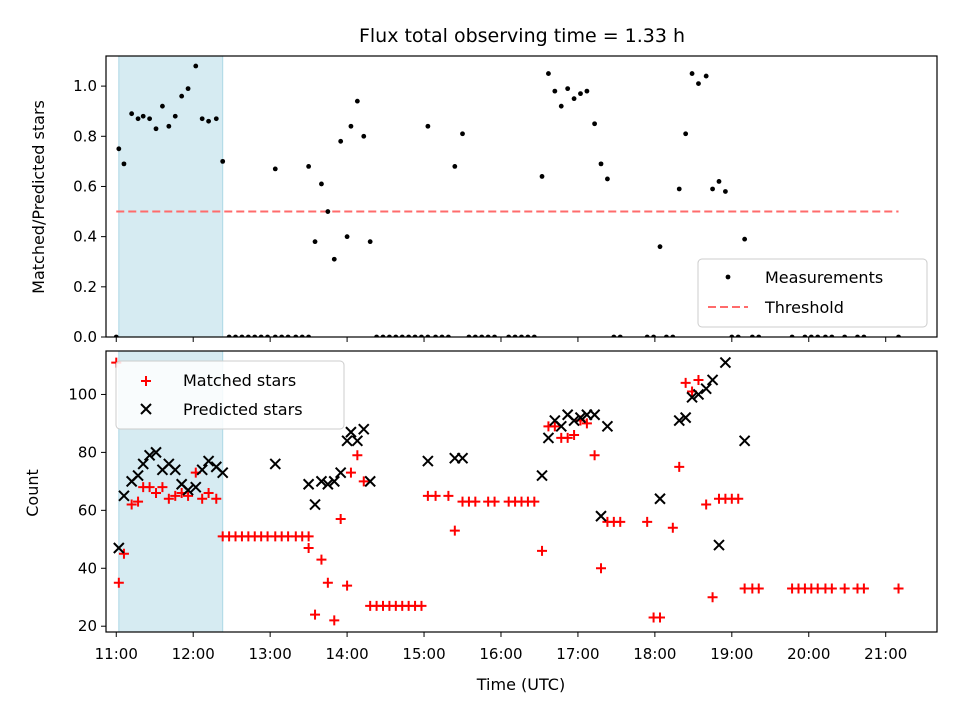 The width and height of the screenshot is (960, 724). Describe the element at coordinates (423, 654) in the screenshot. I see `x-tick-label: 15:00` at that location.